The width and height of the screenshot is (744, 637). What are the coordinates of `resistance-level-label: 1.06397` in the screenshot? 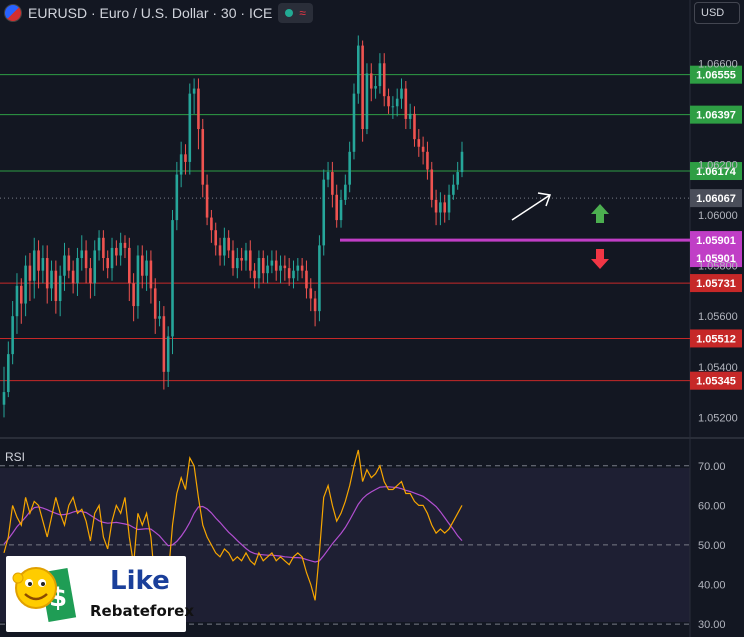 It's located at (716, 116).